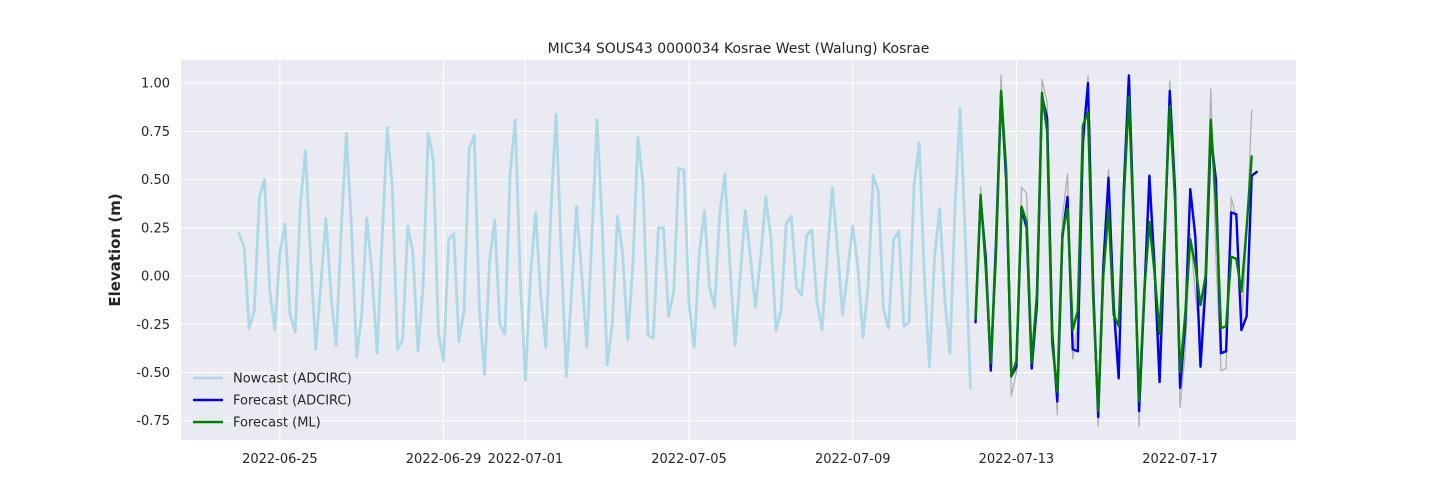 The image size is (1440, 504). I want to click on y-tick-label: 0.25, so click(155, 228).